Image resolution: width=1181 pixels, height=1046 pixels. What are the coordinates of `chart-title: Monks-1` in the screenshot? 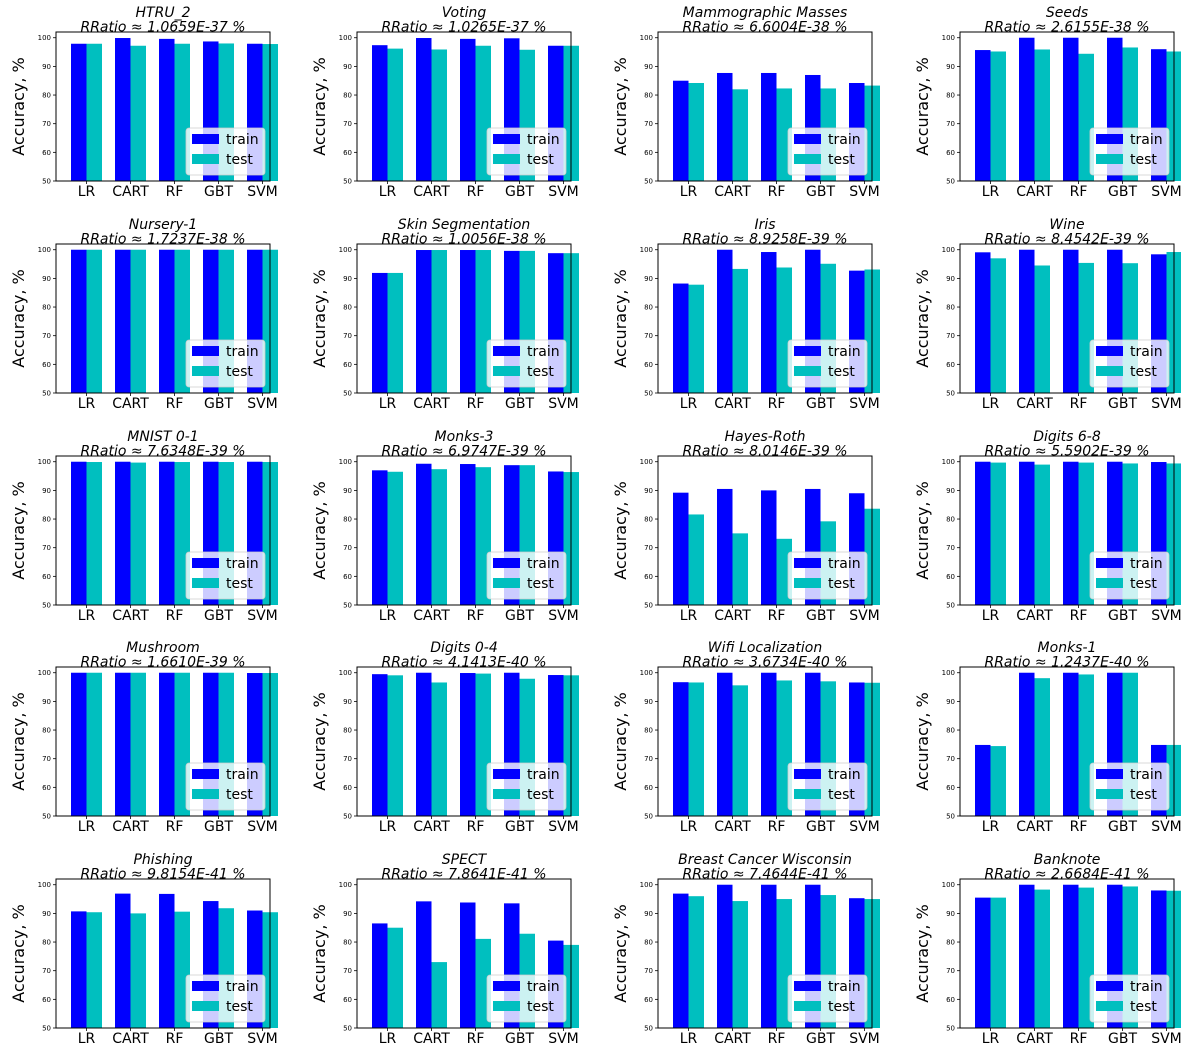 It's located at (1067, 648).